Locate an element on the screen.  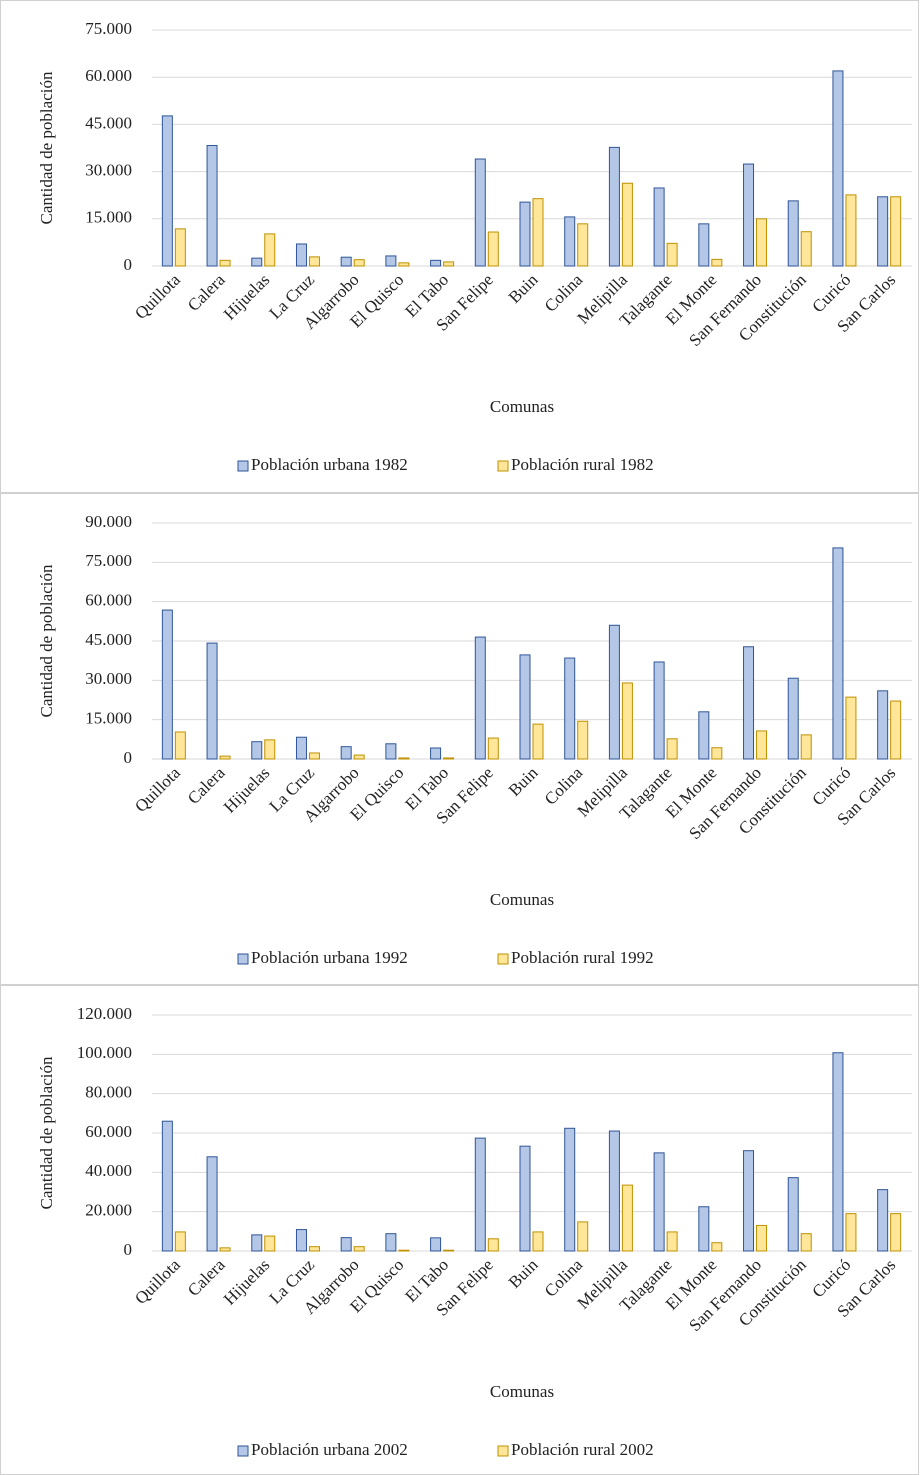
legend-label: Población urbana 2002 is located at coordinates (329, 1449).